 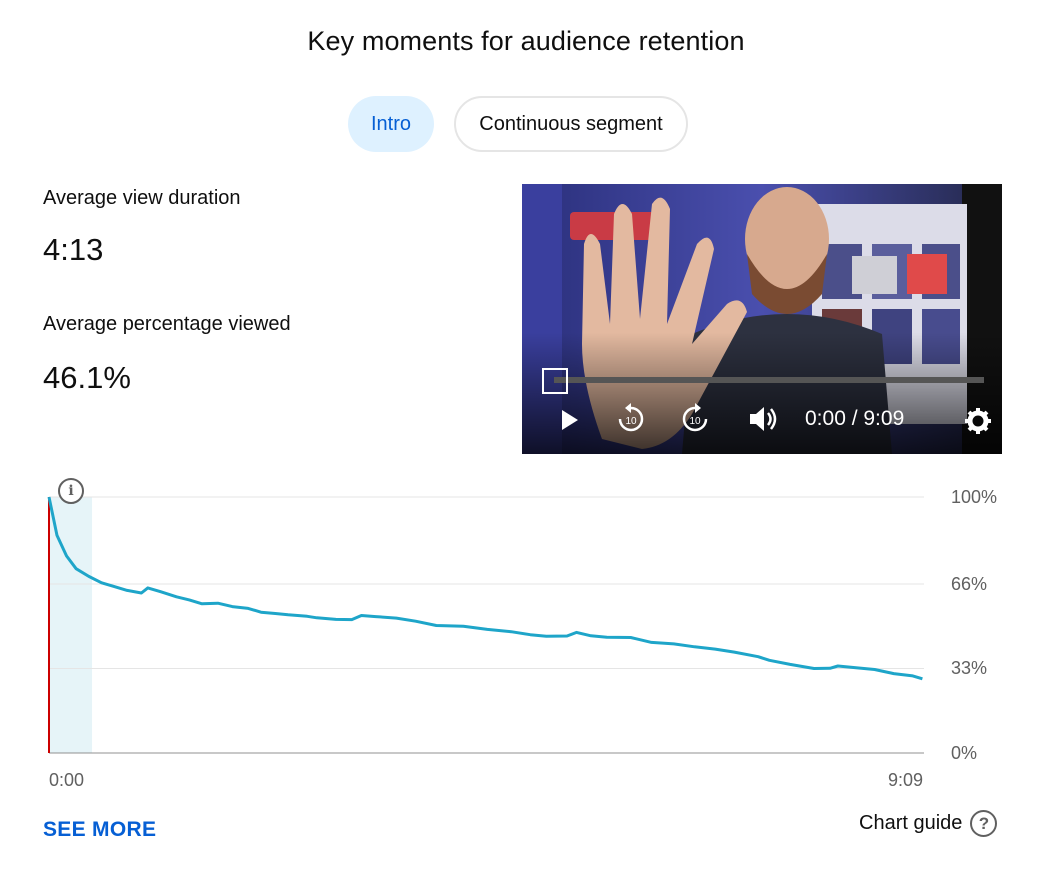 I want to click on scrubber-handle, so click(x=555, y=381).